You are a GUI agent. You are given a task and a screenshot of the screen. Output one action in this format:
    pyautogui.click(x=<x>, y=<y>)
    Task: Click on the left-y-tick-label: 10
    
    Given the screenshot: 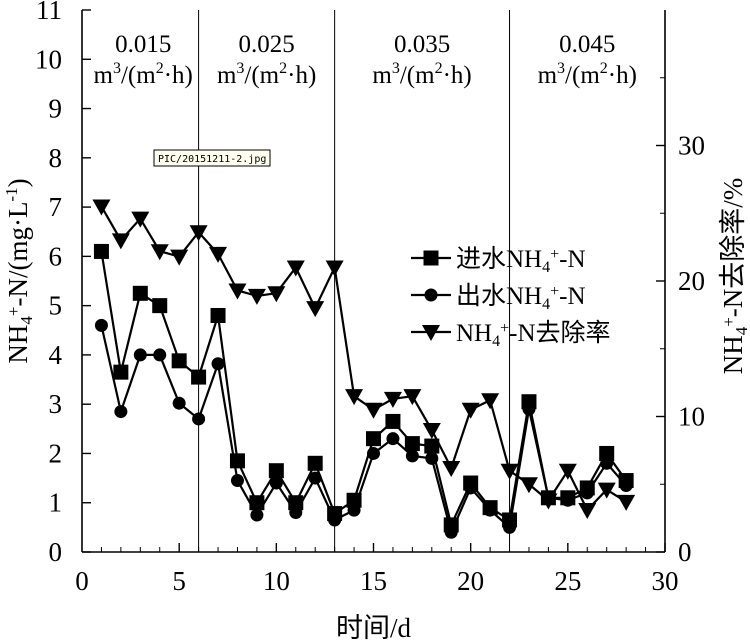 What is the action you would take?
    pyautogui.click(x=48, y=59)
    